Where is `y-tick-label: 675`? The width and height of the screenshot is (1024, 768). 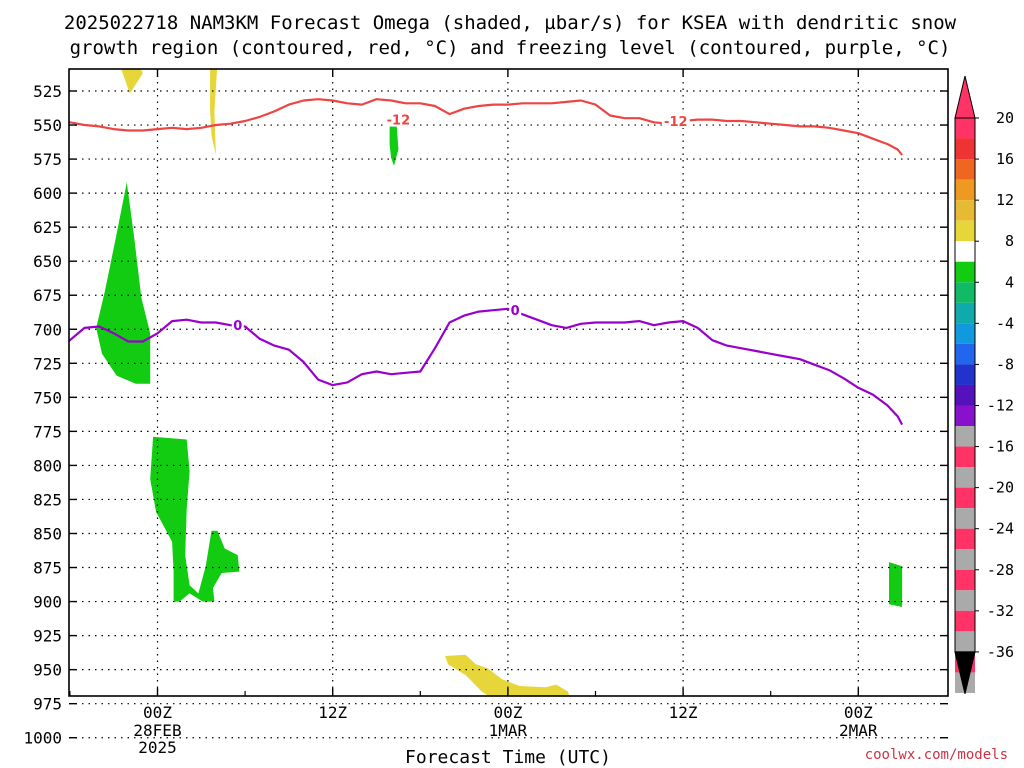
y-tick-label: 675 is located at coordinates (47, 295).